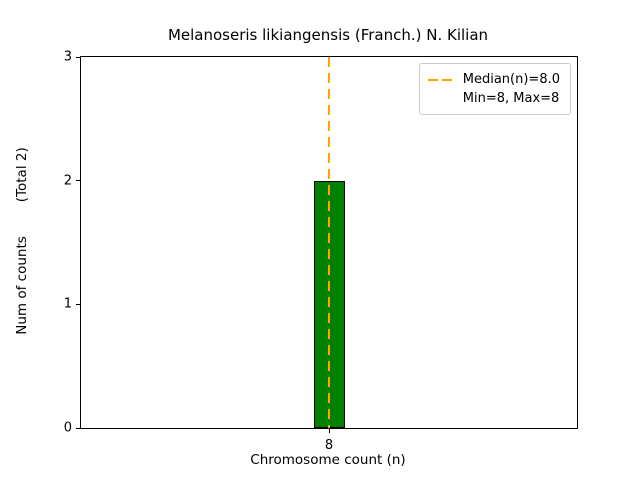  I want to click on x-tick-mark, so click(329, 431).